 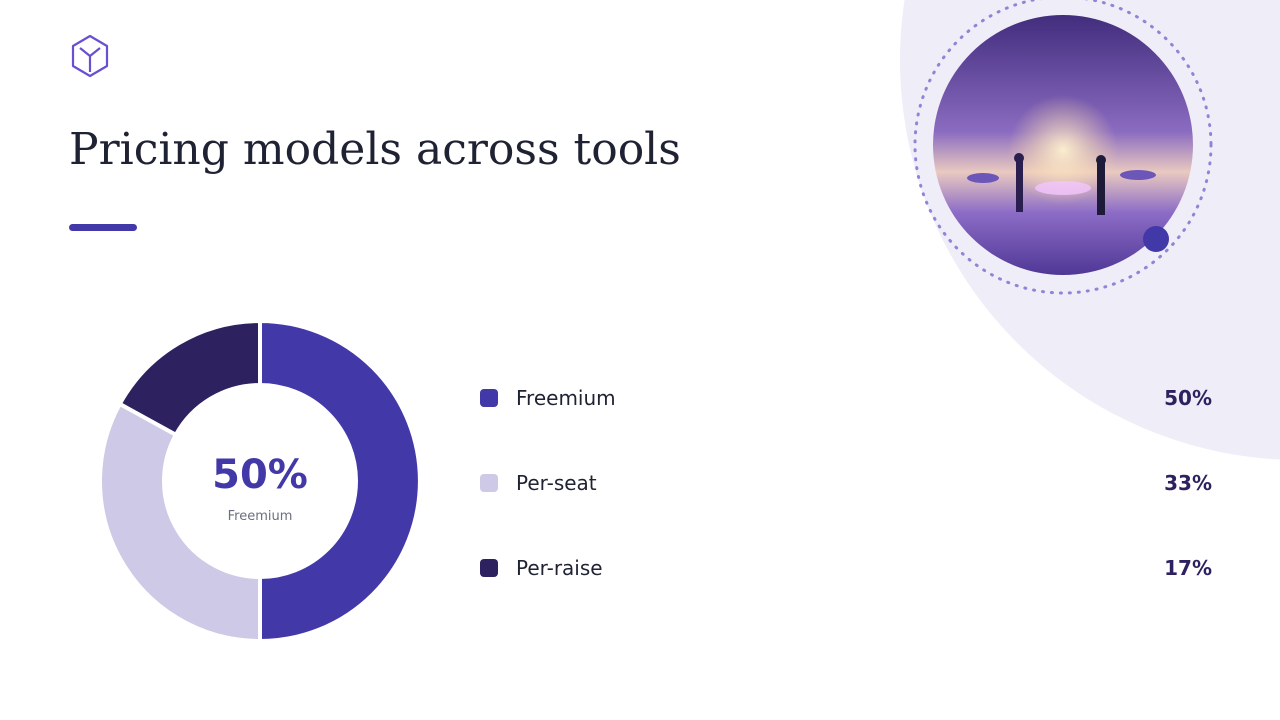 What do you see at coordinates (556, 483) in the screenshot?
I see `legend-label: Per-seat` at bounding box center [556, 483].